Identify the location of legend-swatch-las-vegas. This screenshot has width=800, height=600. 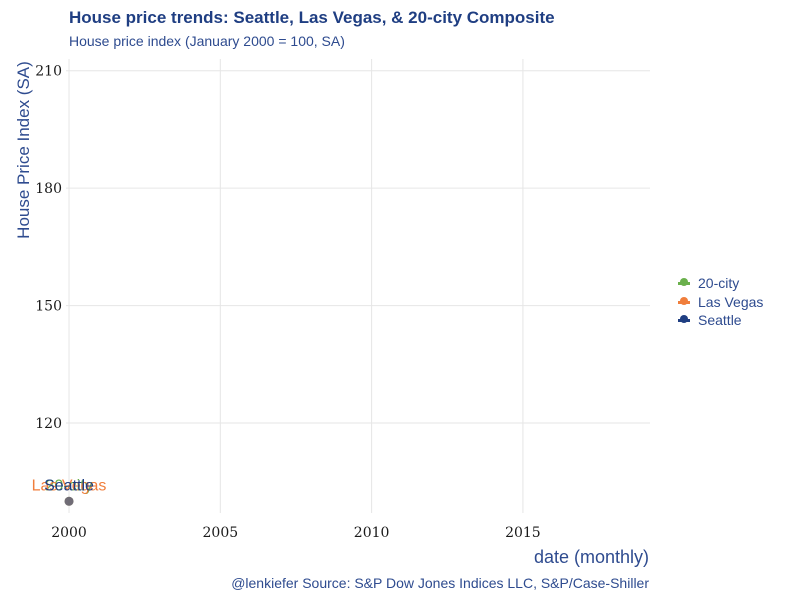
(683, 302).